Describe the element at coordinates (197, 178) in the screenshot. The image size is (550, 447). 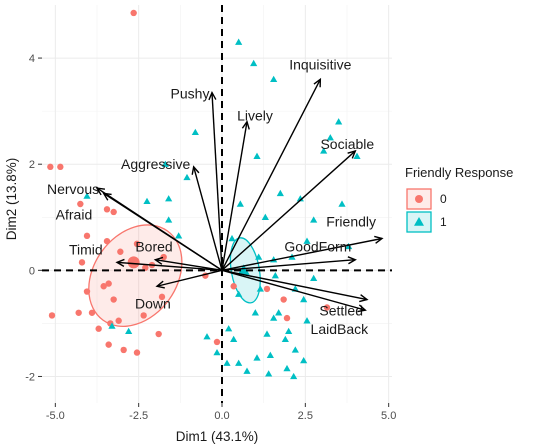
I see `variable-arrow: Pushy` at that location.